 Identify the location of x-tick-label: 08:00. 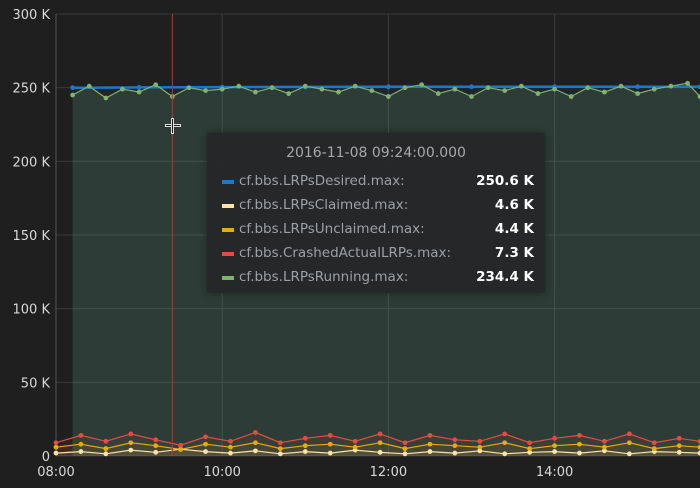
(55, 472).